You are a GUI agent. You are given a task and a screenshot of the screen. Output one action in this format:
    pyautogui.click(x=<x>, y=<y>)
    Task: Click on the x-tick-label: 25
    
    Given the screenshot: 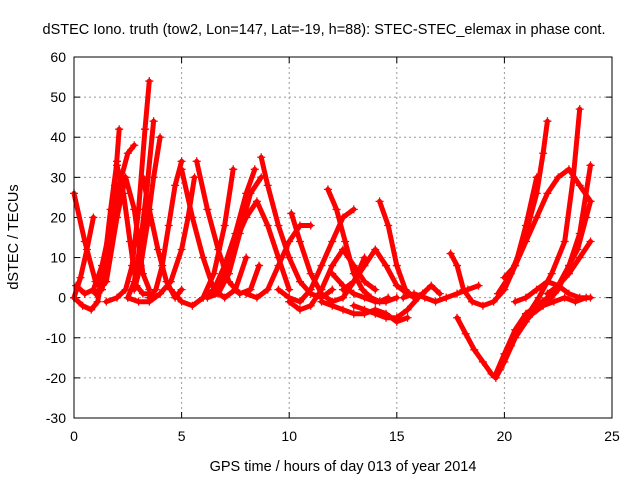 What is the action you would take?
    pyautogui.click(x=612, y=436)
    